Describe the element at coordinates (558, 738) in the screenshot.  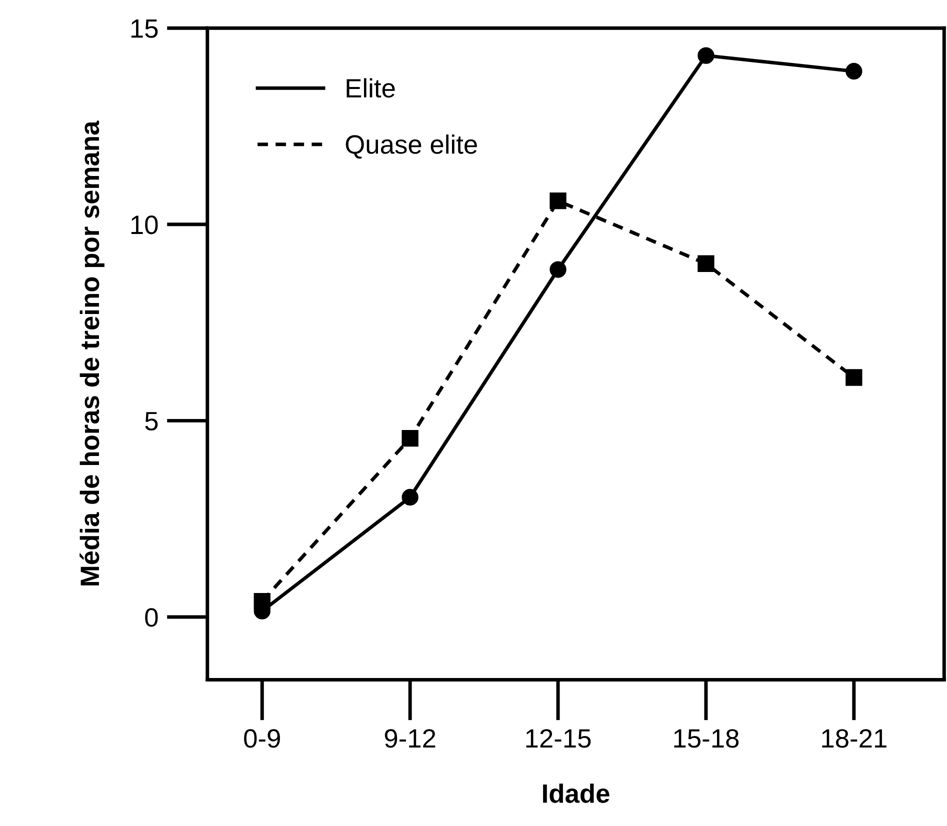
I see `x-tick-label: 12-15` at that location.